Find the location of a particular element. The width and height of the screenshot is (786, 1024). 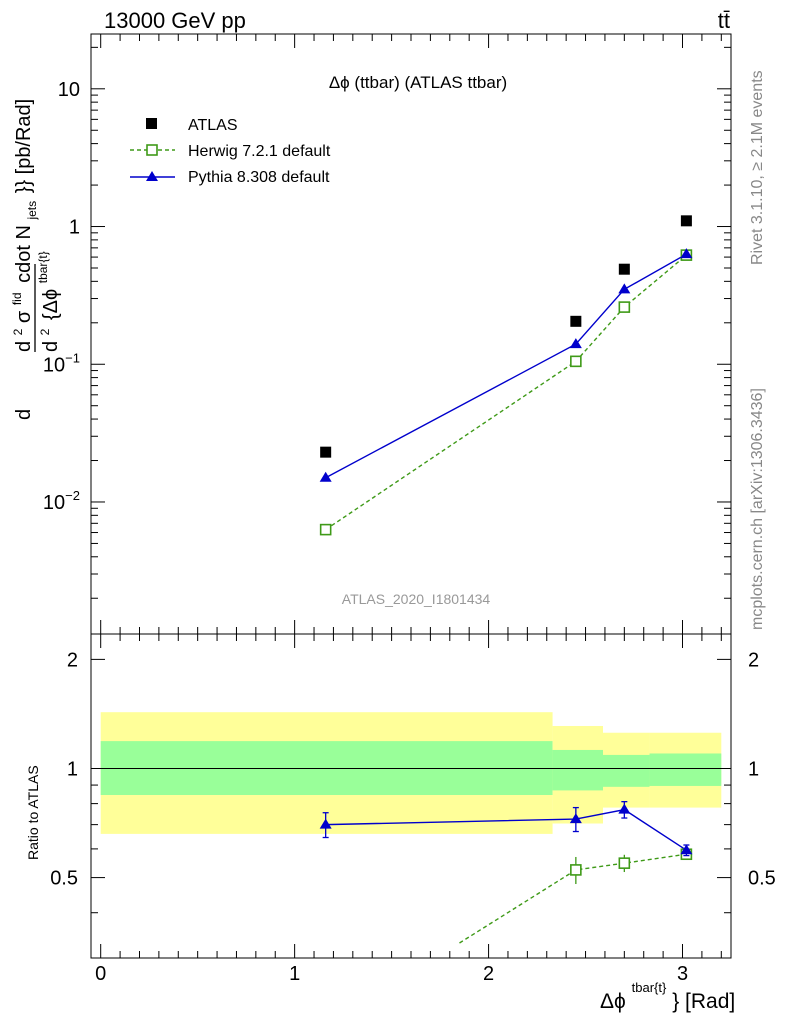

main-y-tick-label: 10 is located at coordinates (69, 90).